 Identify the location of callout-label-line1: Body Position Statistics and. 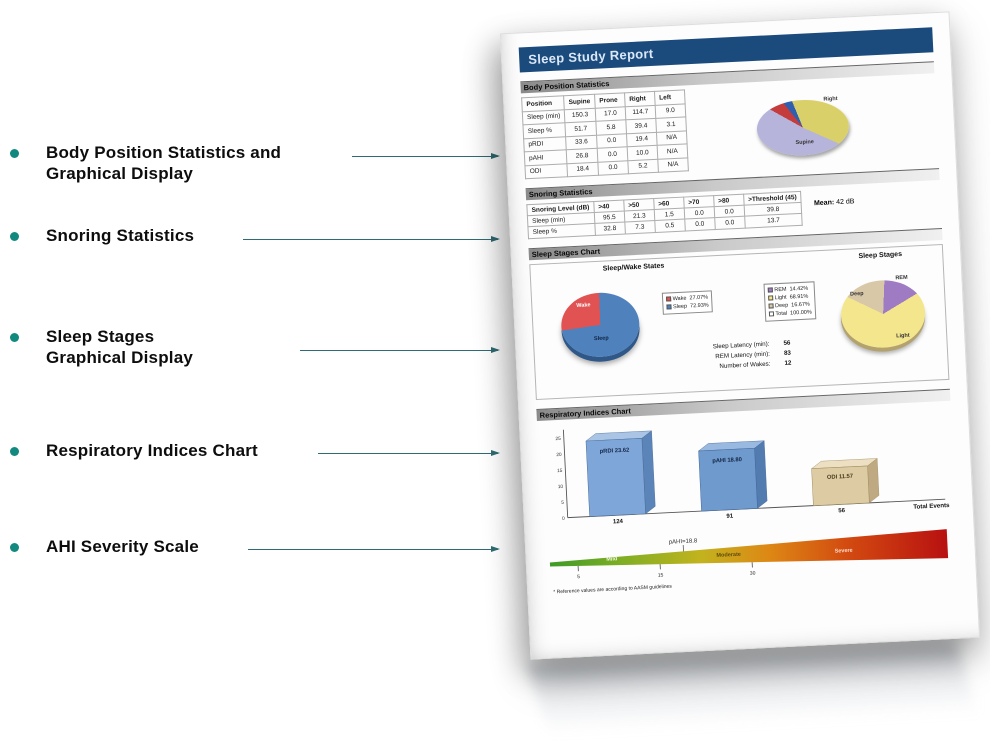
(164, 152).